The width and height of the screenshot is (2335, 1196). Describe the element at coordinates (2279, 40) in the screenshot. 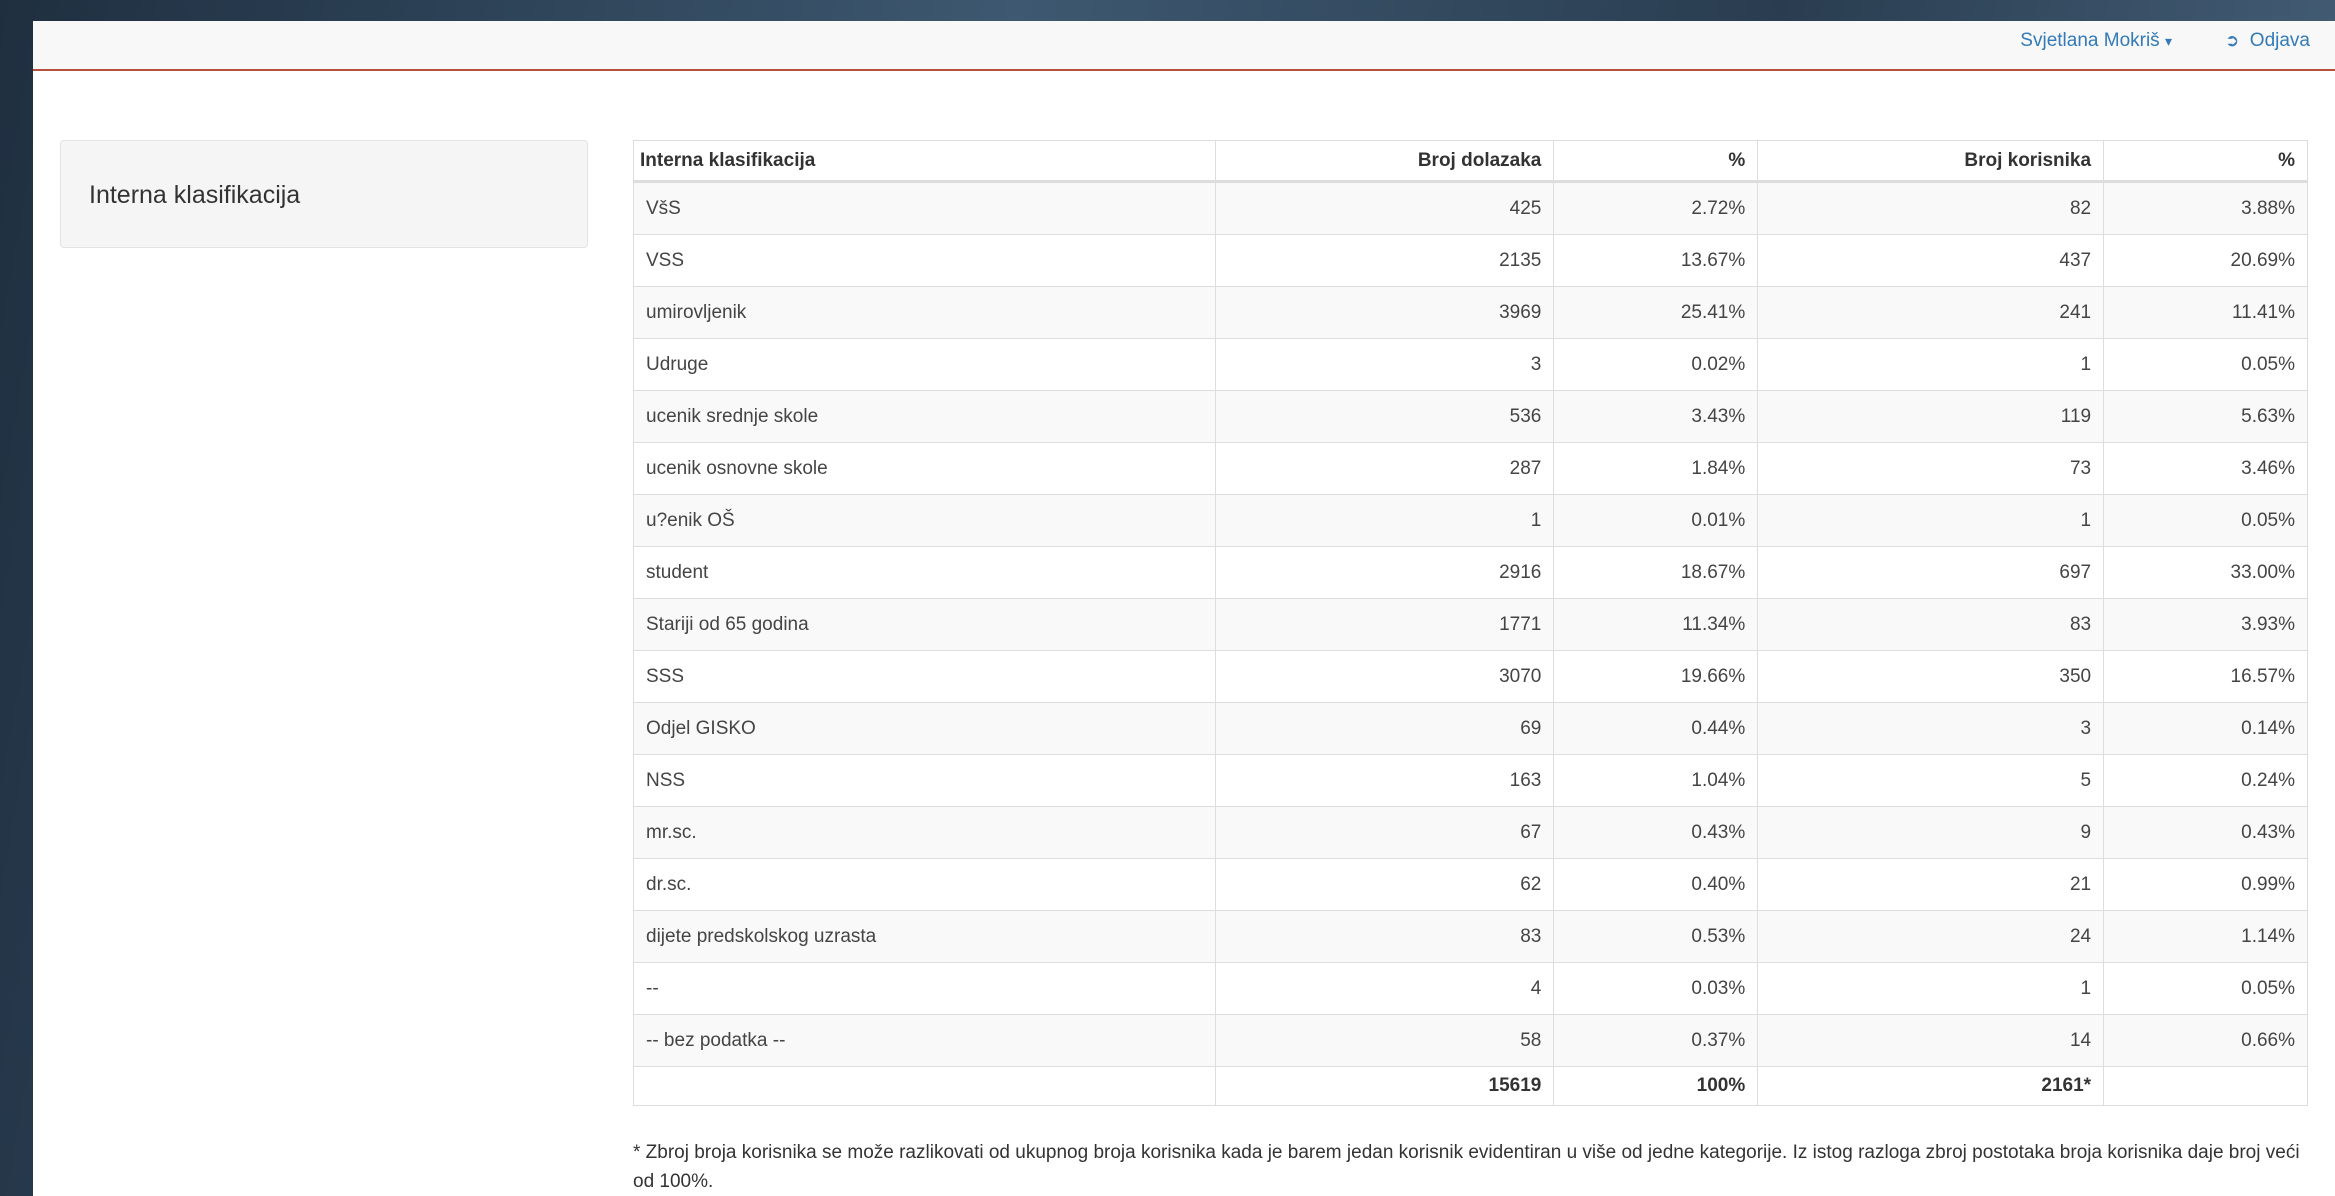

I see `logout-text: Odjava` at that location.